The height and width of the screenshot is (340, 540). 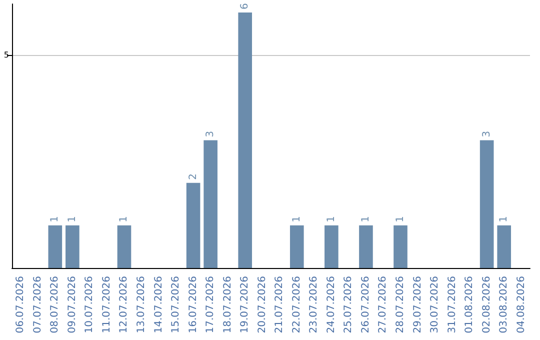 I want to click on x-tick-label: 11.07.2026, so click(x=106, y=305).